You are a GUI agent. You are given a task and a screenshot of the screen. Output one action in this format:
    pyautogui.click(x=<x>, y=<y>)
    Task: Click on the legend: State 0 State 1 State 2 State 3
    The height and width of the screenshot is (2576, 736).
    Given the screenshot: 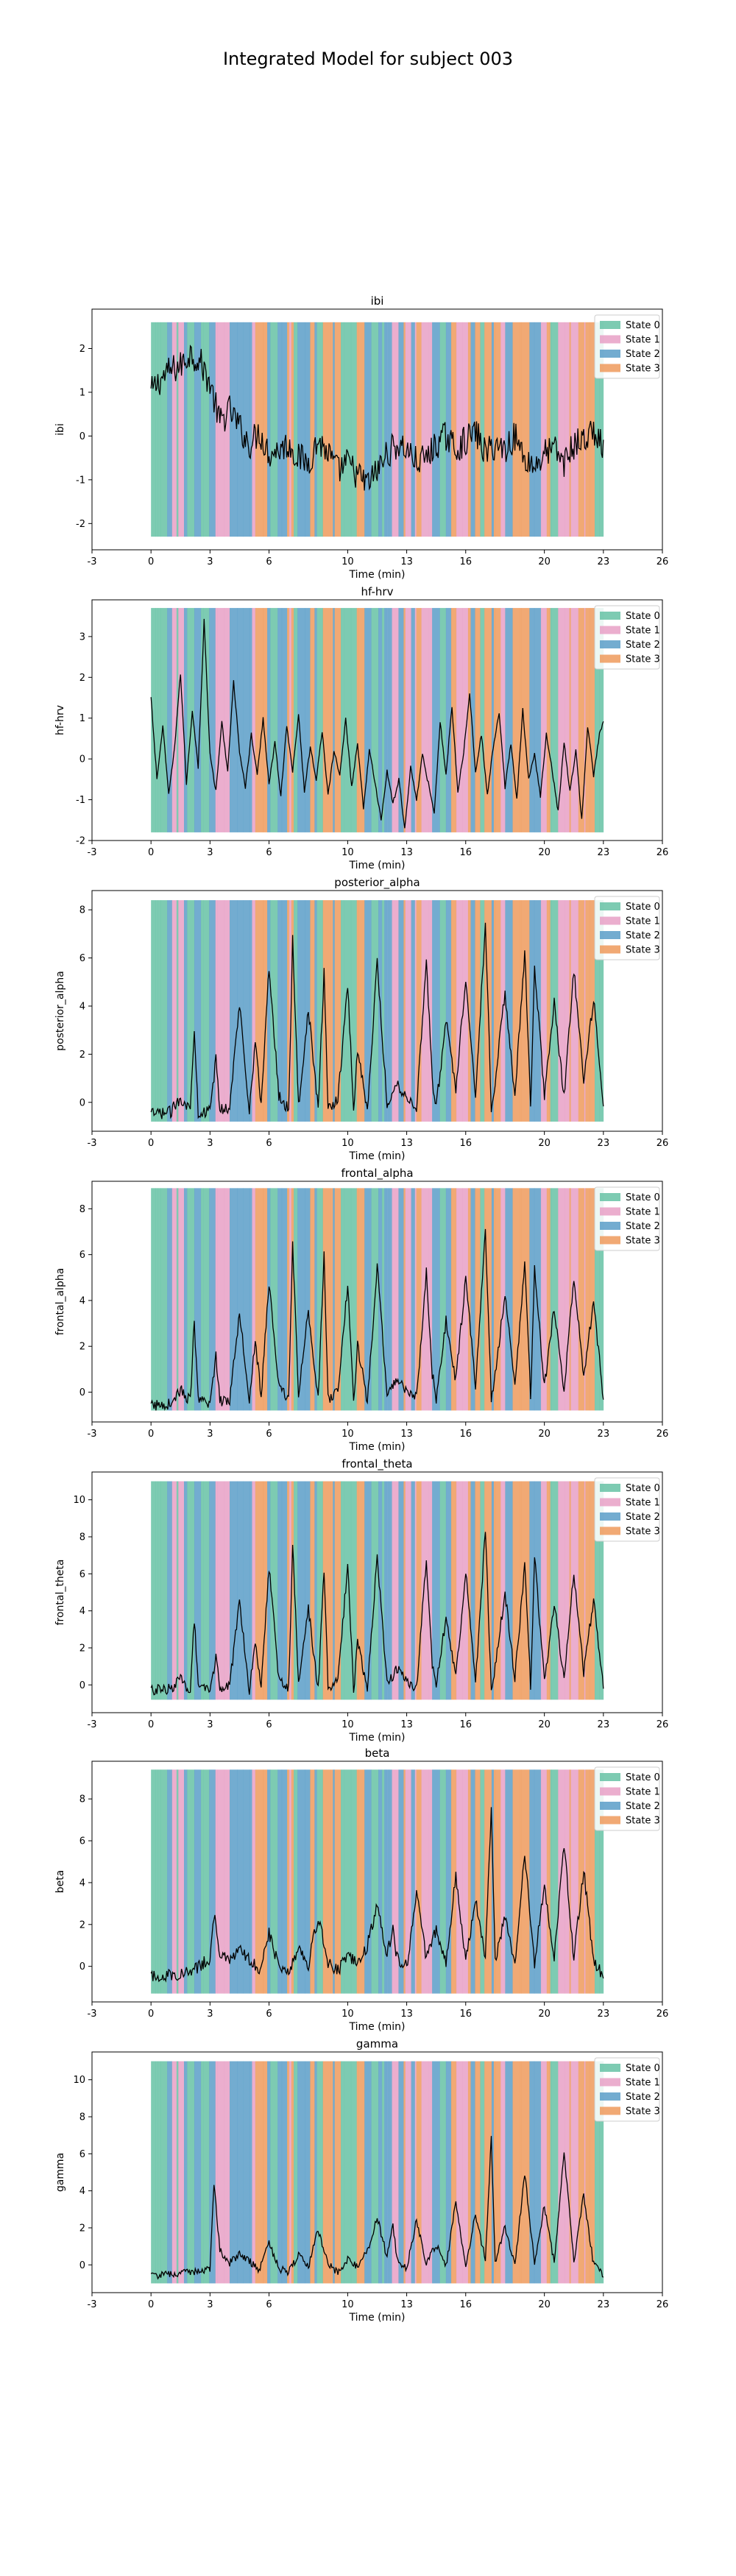 What is the action you would take?
    pyautogui.click(x=627, y=1218)
    